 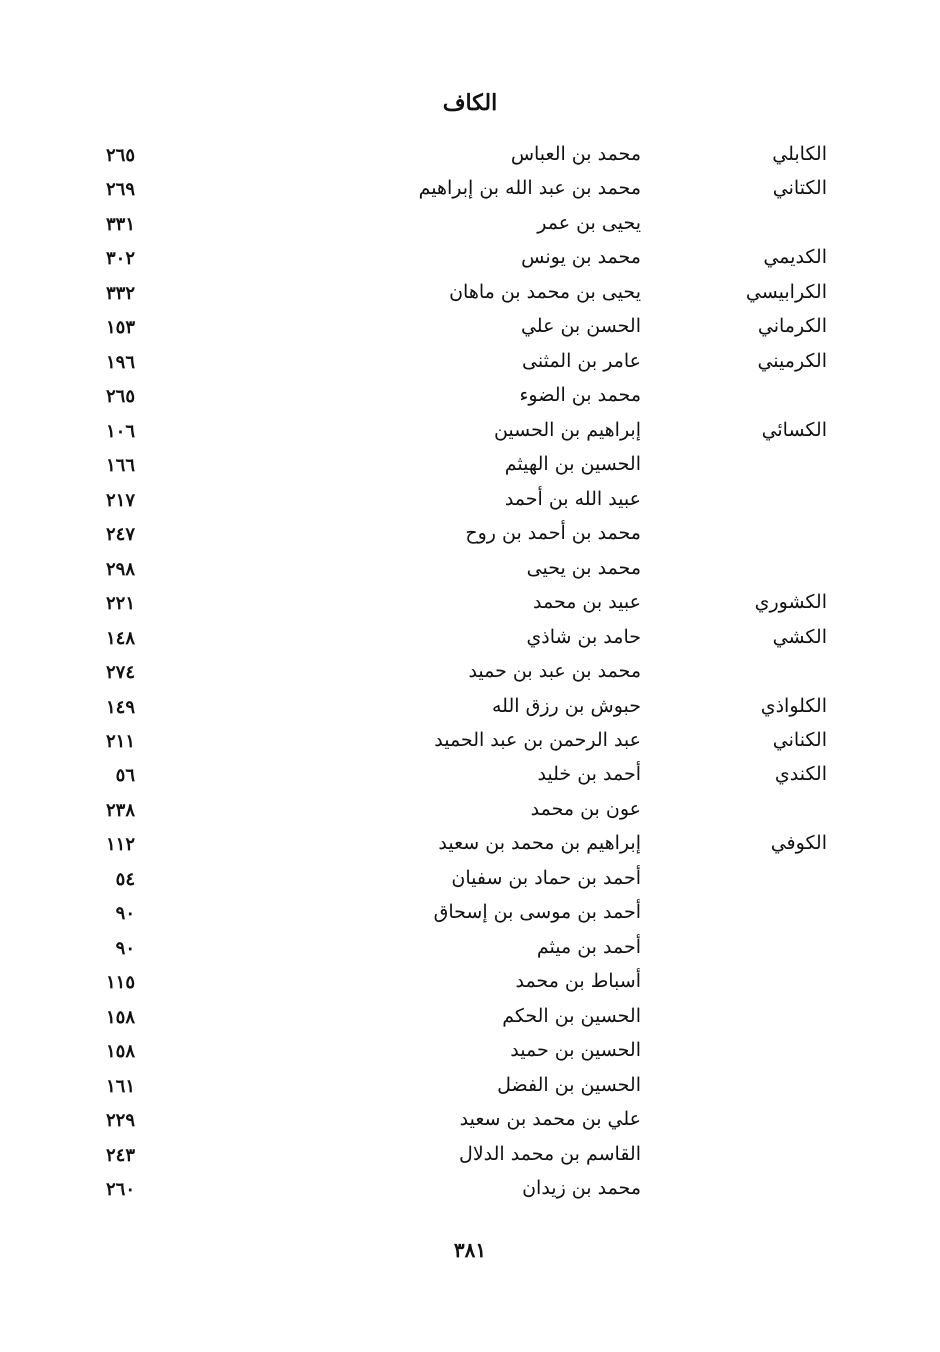 What do you see at coordinates (553, 533) in the screenshot?
I see `name: محمد بن أحمد بن روح` at bounding box center [553, 533].